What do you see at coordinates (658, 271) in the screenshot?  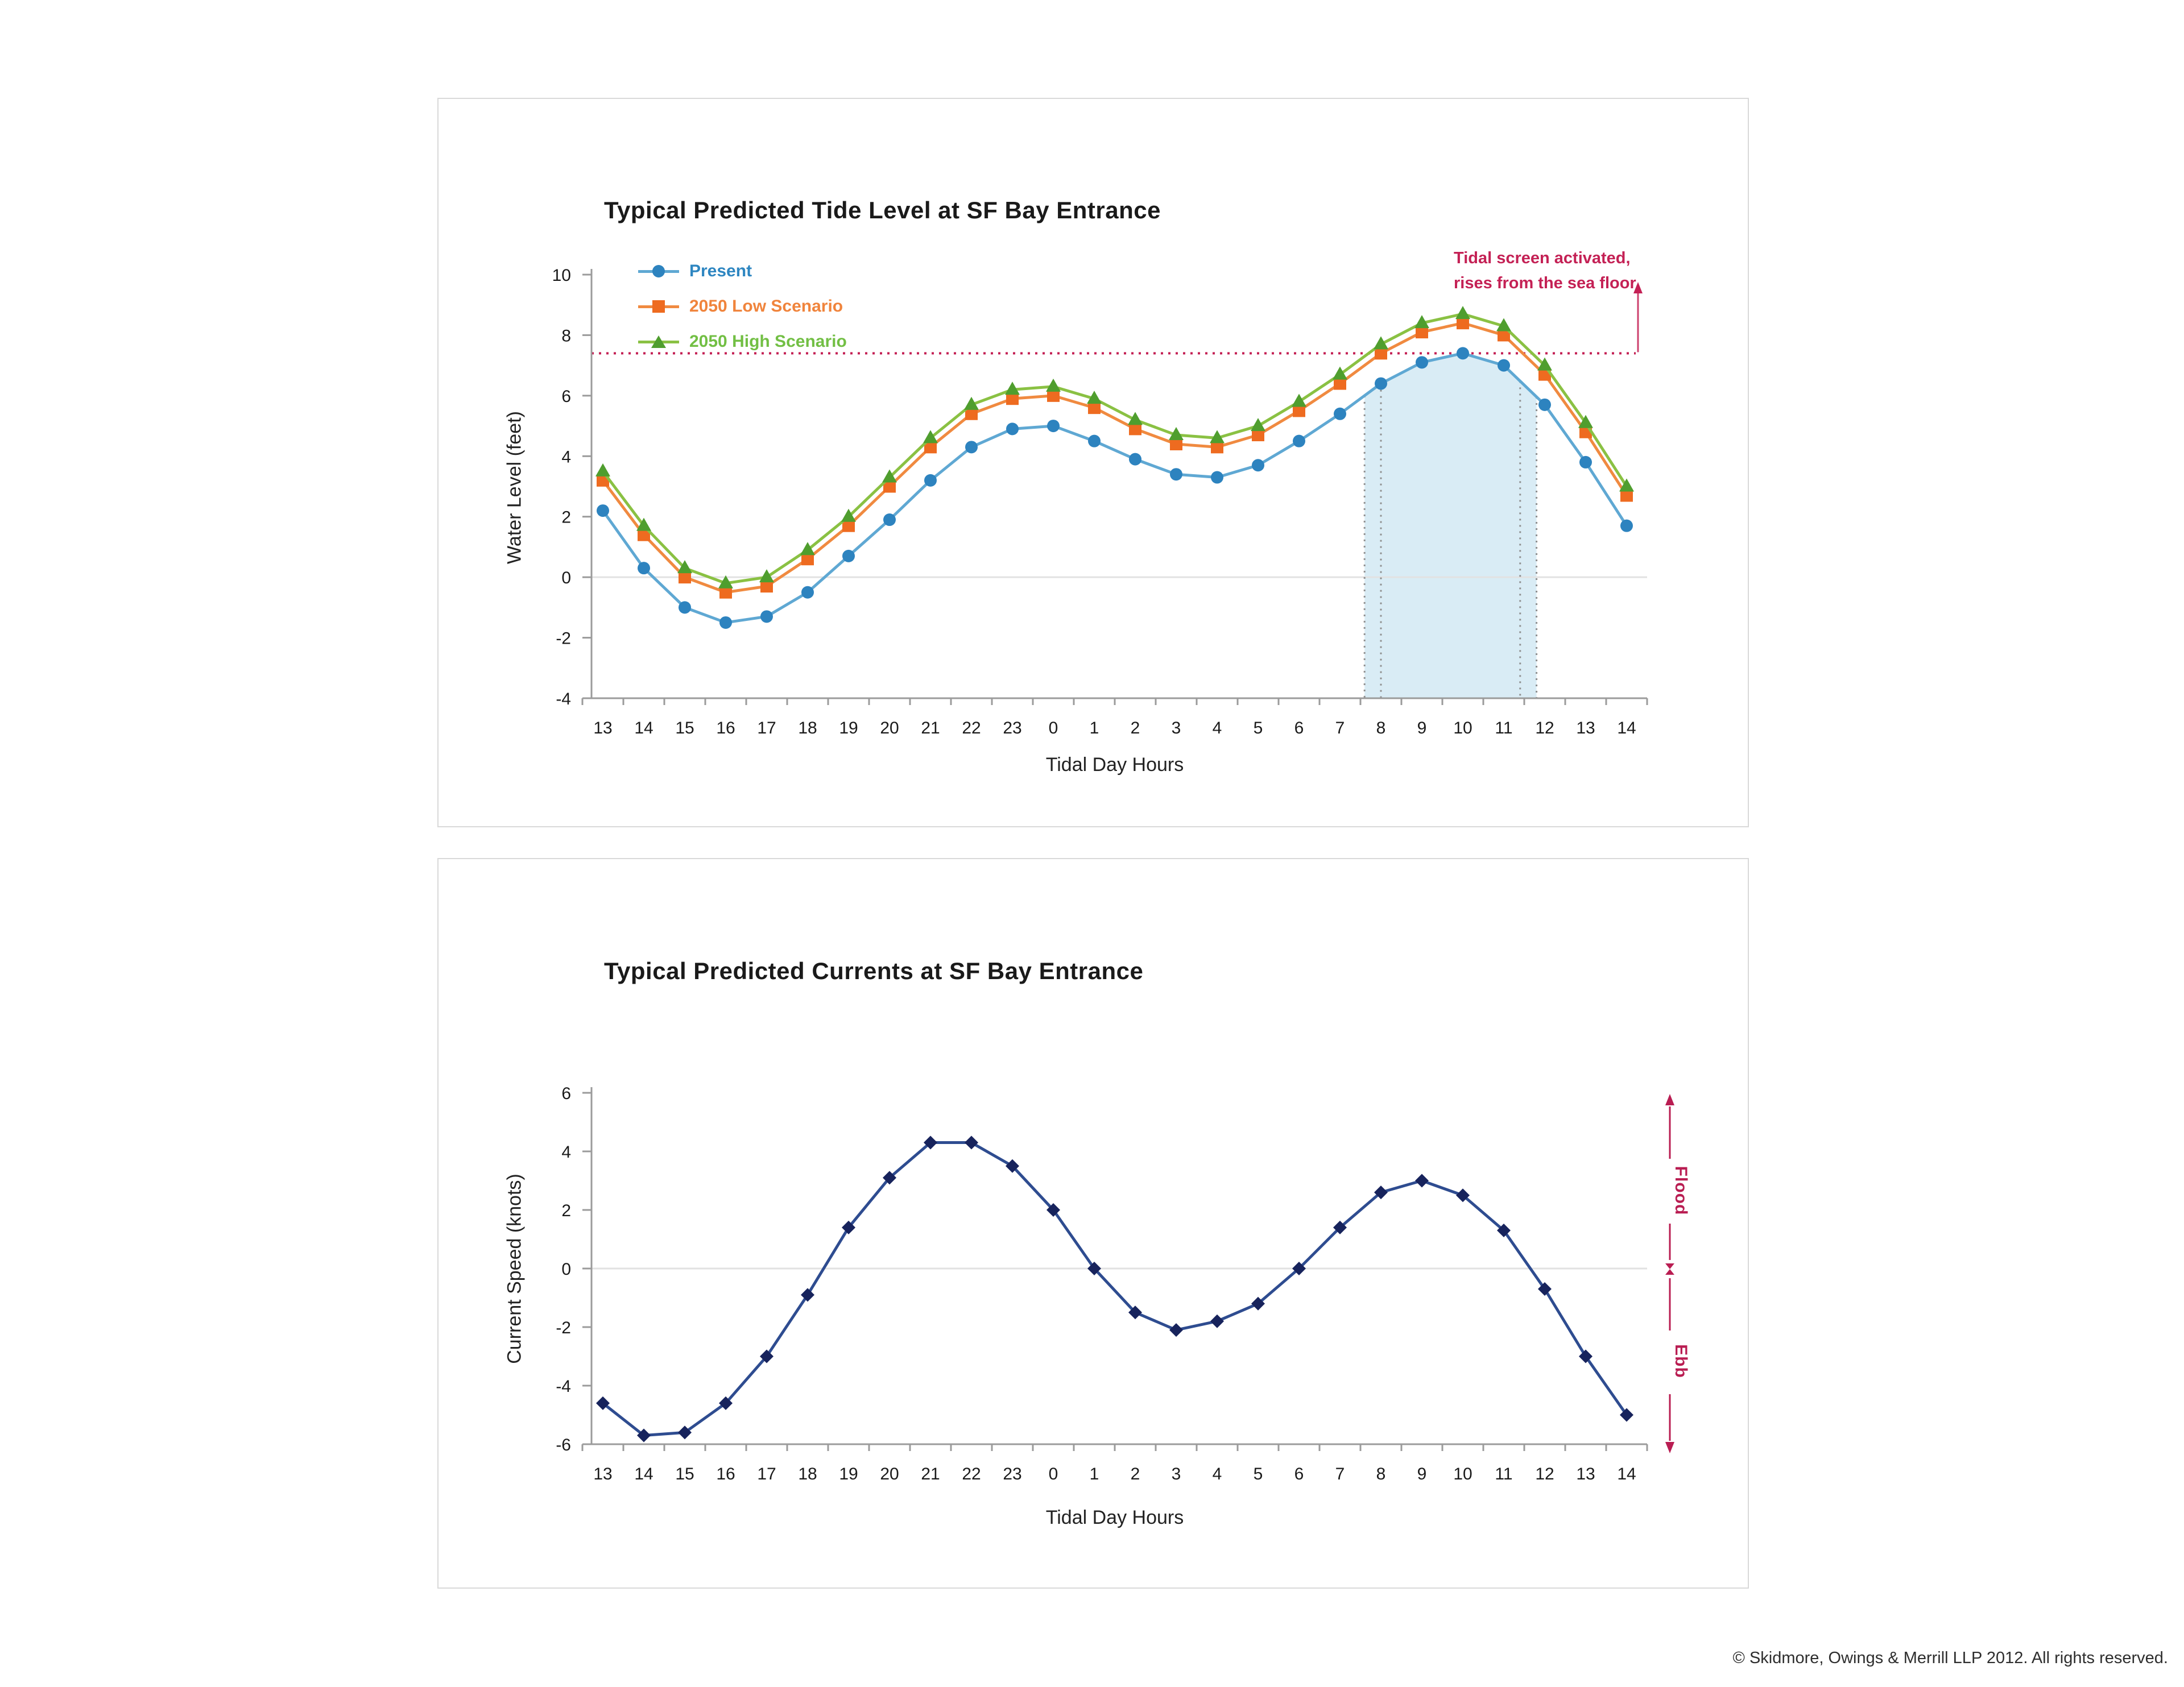 I see `present-line-circle-icon` at bounding box center [658, 271].